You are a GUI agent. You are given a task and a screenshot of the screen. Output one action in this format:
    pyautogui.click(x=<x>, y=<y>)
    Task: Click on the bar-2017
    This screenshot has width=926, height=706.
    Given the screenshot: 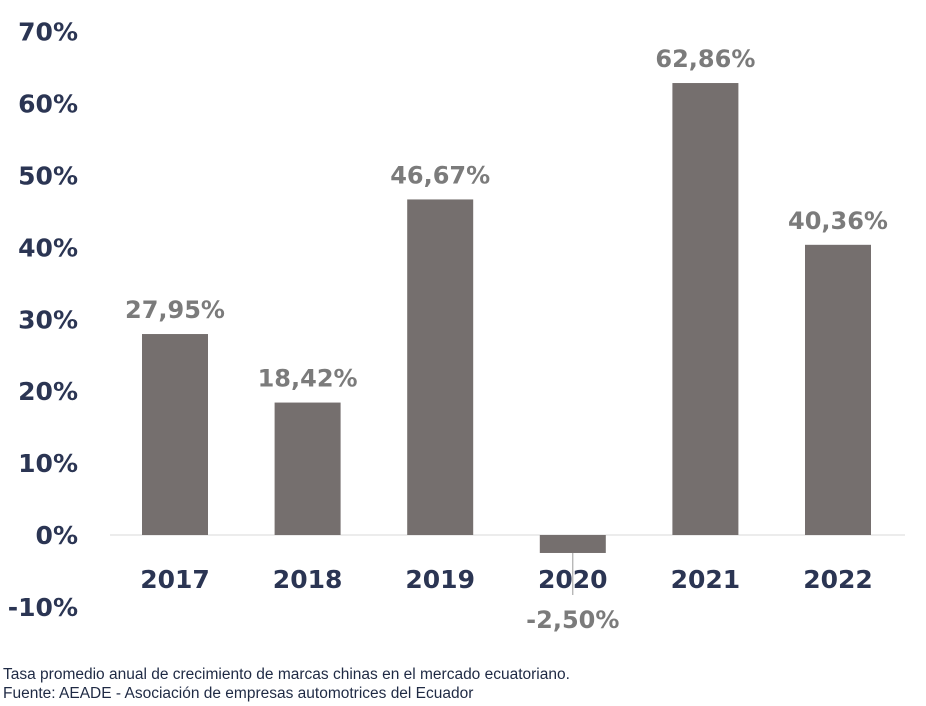 What is the action you would take?
    pyautogui.click(x=175, y=434)
    